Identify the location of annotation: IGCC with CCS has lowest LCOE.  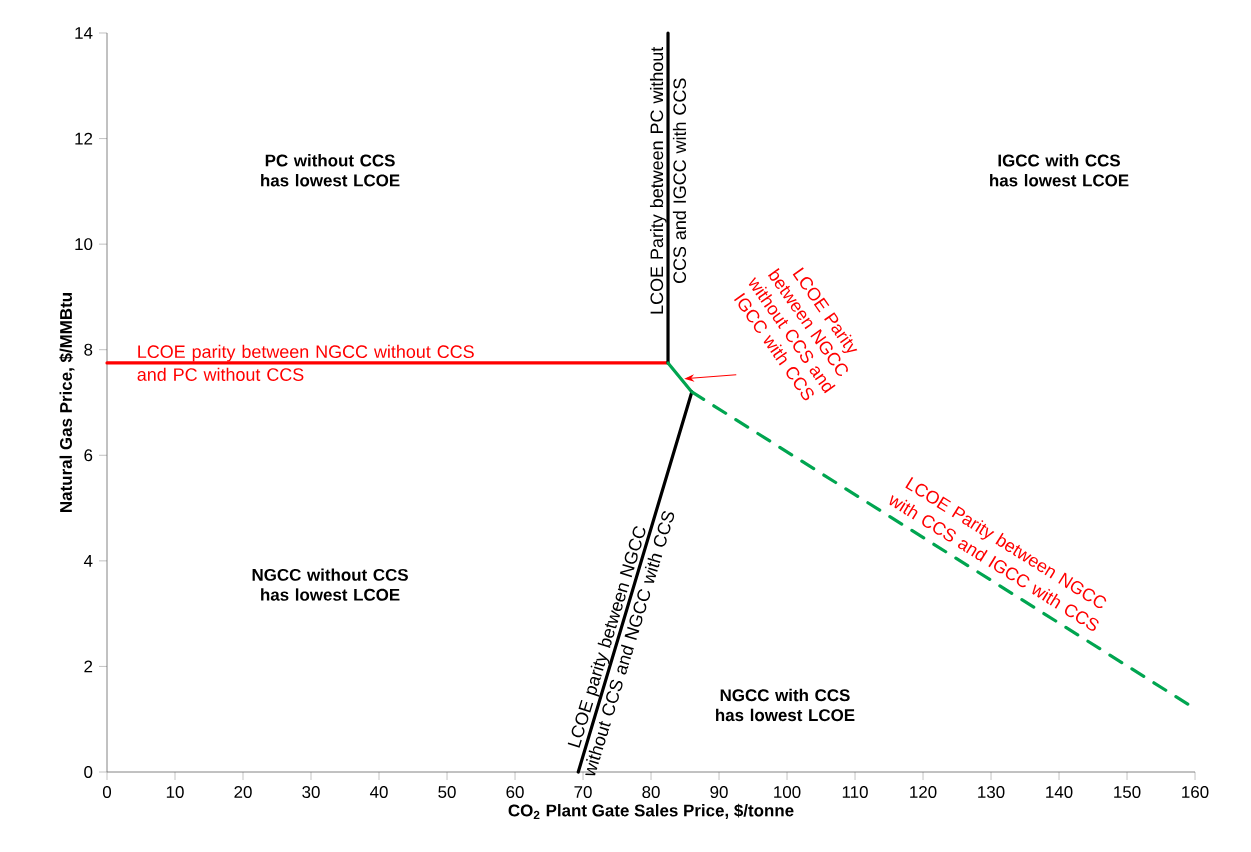
(1059, 170).